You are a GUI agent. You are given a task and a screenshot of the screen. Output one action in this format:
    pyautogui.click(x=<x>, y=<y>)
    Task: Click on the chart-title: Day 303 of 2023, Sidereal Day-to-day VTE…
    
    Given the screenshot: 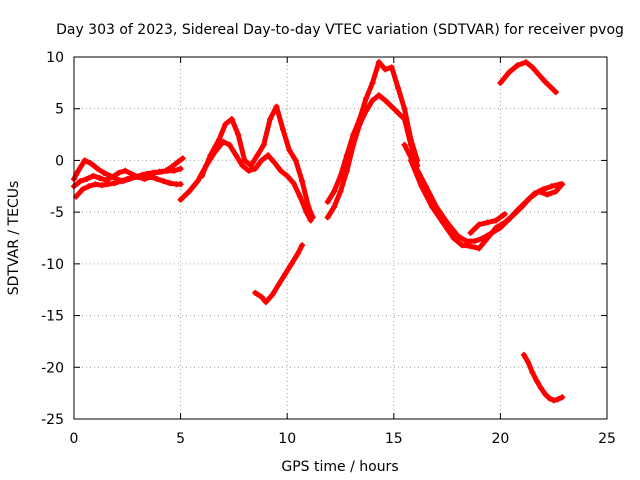 What is the action you would take?
    pyautogui.click(x=340, y=30)
    